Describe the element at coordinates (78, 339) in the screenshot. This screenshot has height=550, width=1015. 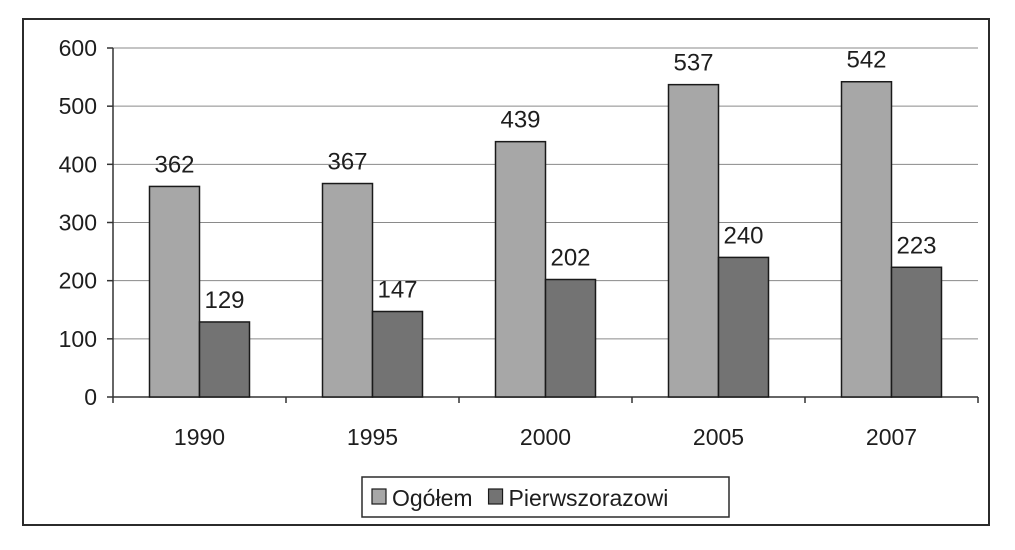
I see `y-tick-label: 100` at that location.